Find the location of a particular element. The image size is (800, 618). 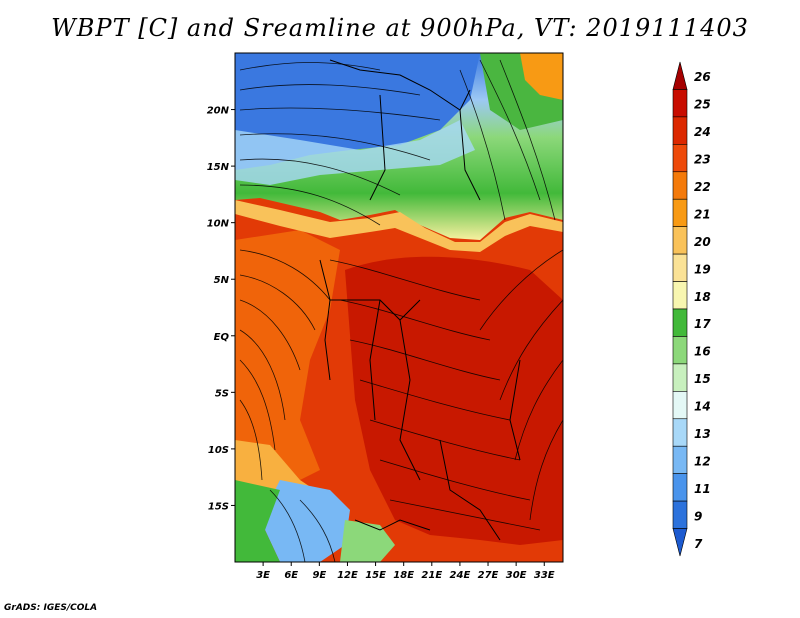

wbpt-yellow-ribbon is located at coordinates (399, 226).